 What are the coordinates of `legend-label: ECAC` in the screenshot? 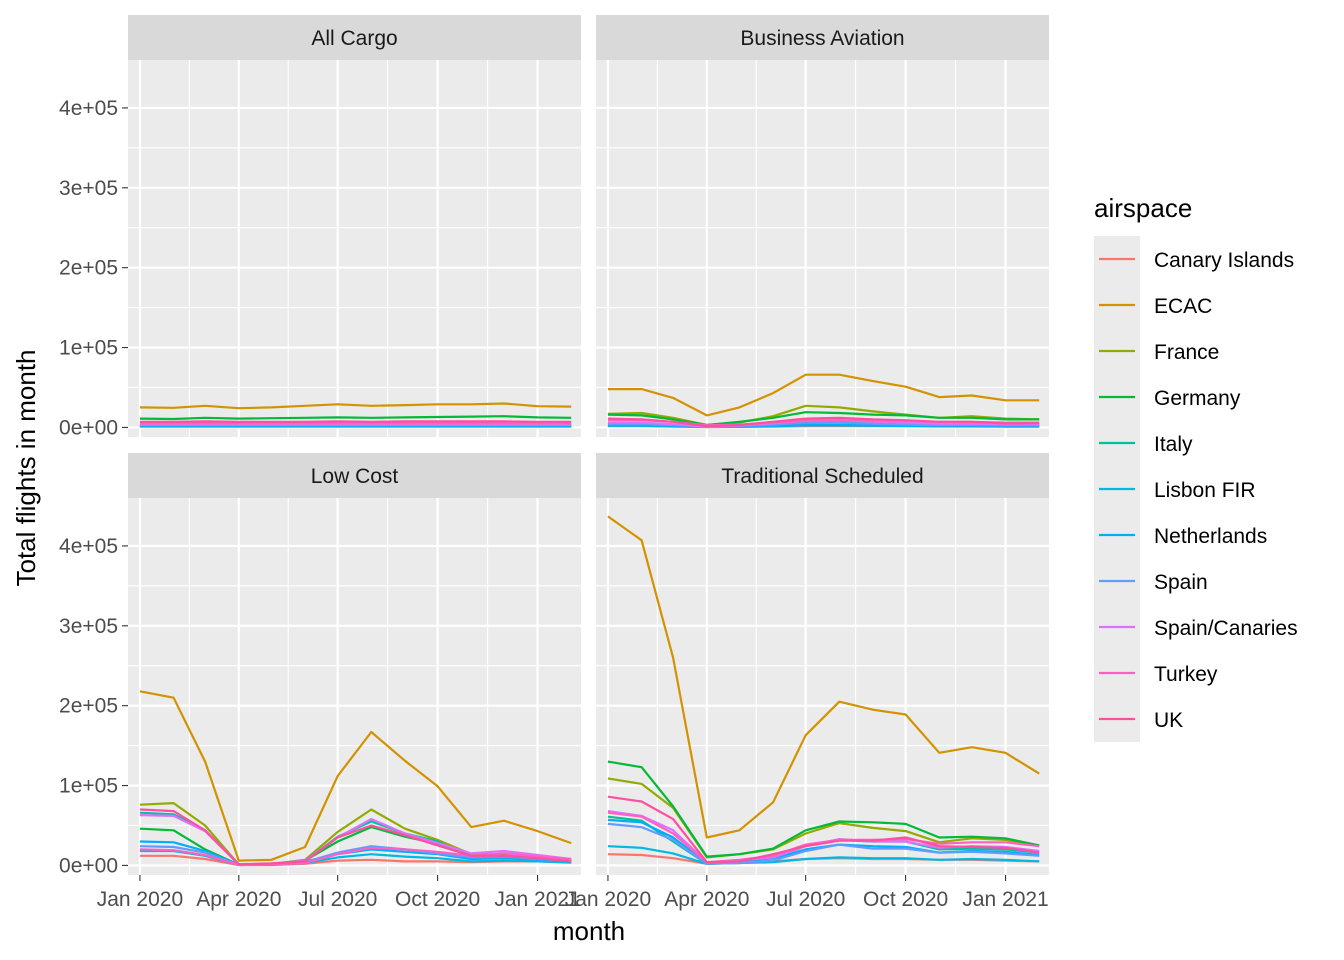 It's located at (1183, 306).